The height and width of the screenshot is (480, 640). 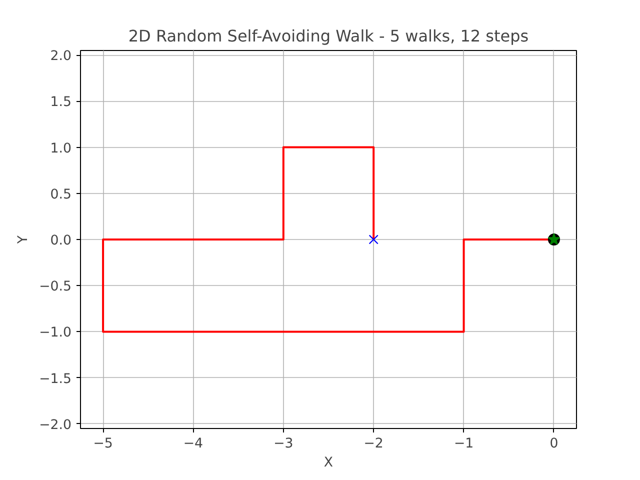 I want to click on y-tick-label: 1.0, so click(x=61, y=148).